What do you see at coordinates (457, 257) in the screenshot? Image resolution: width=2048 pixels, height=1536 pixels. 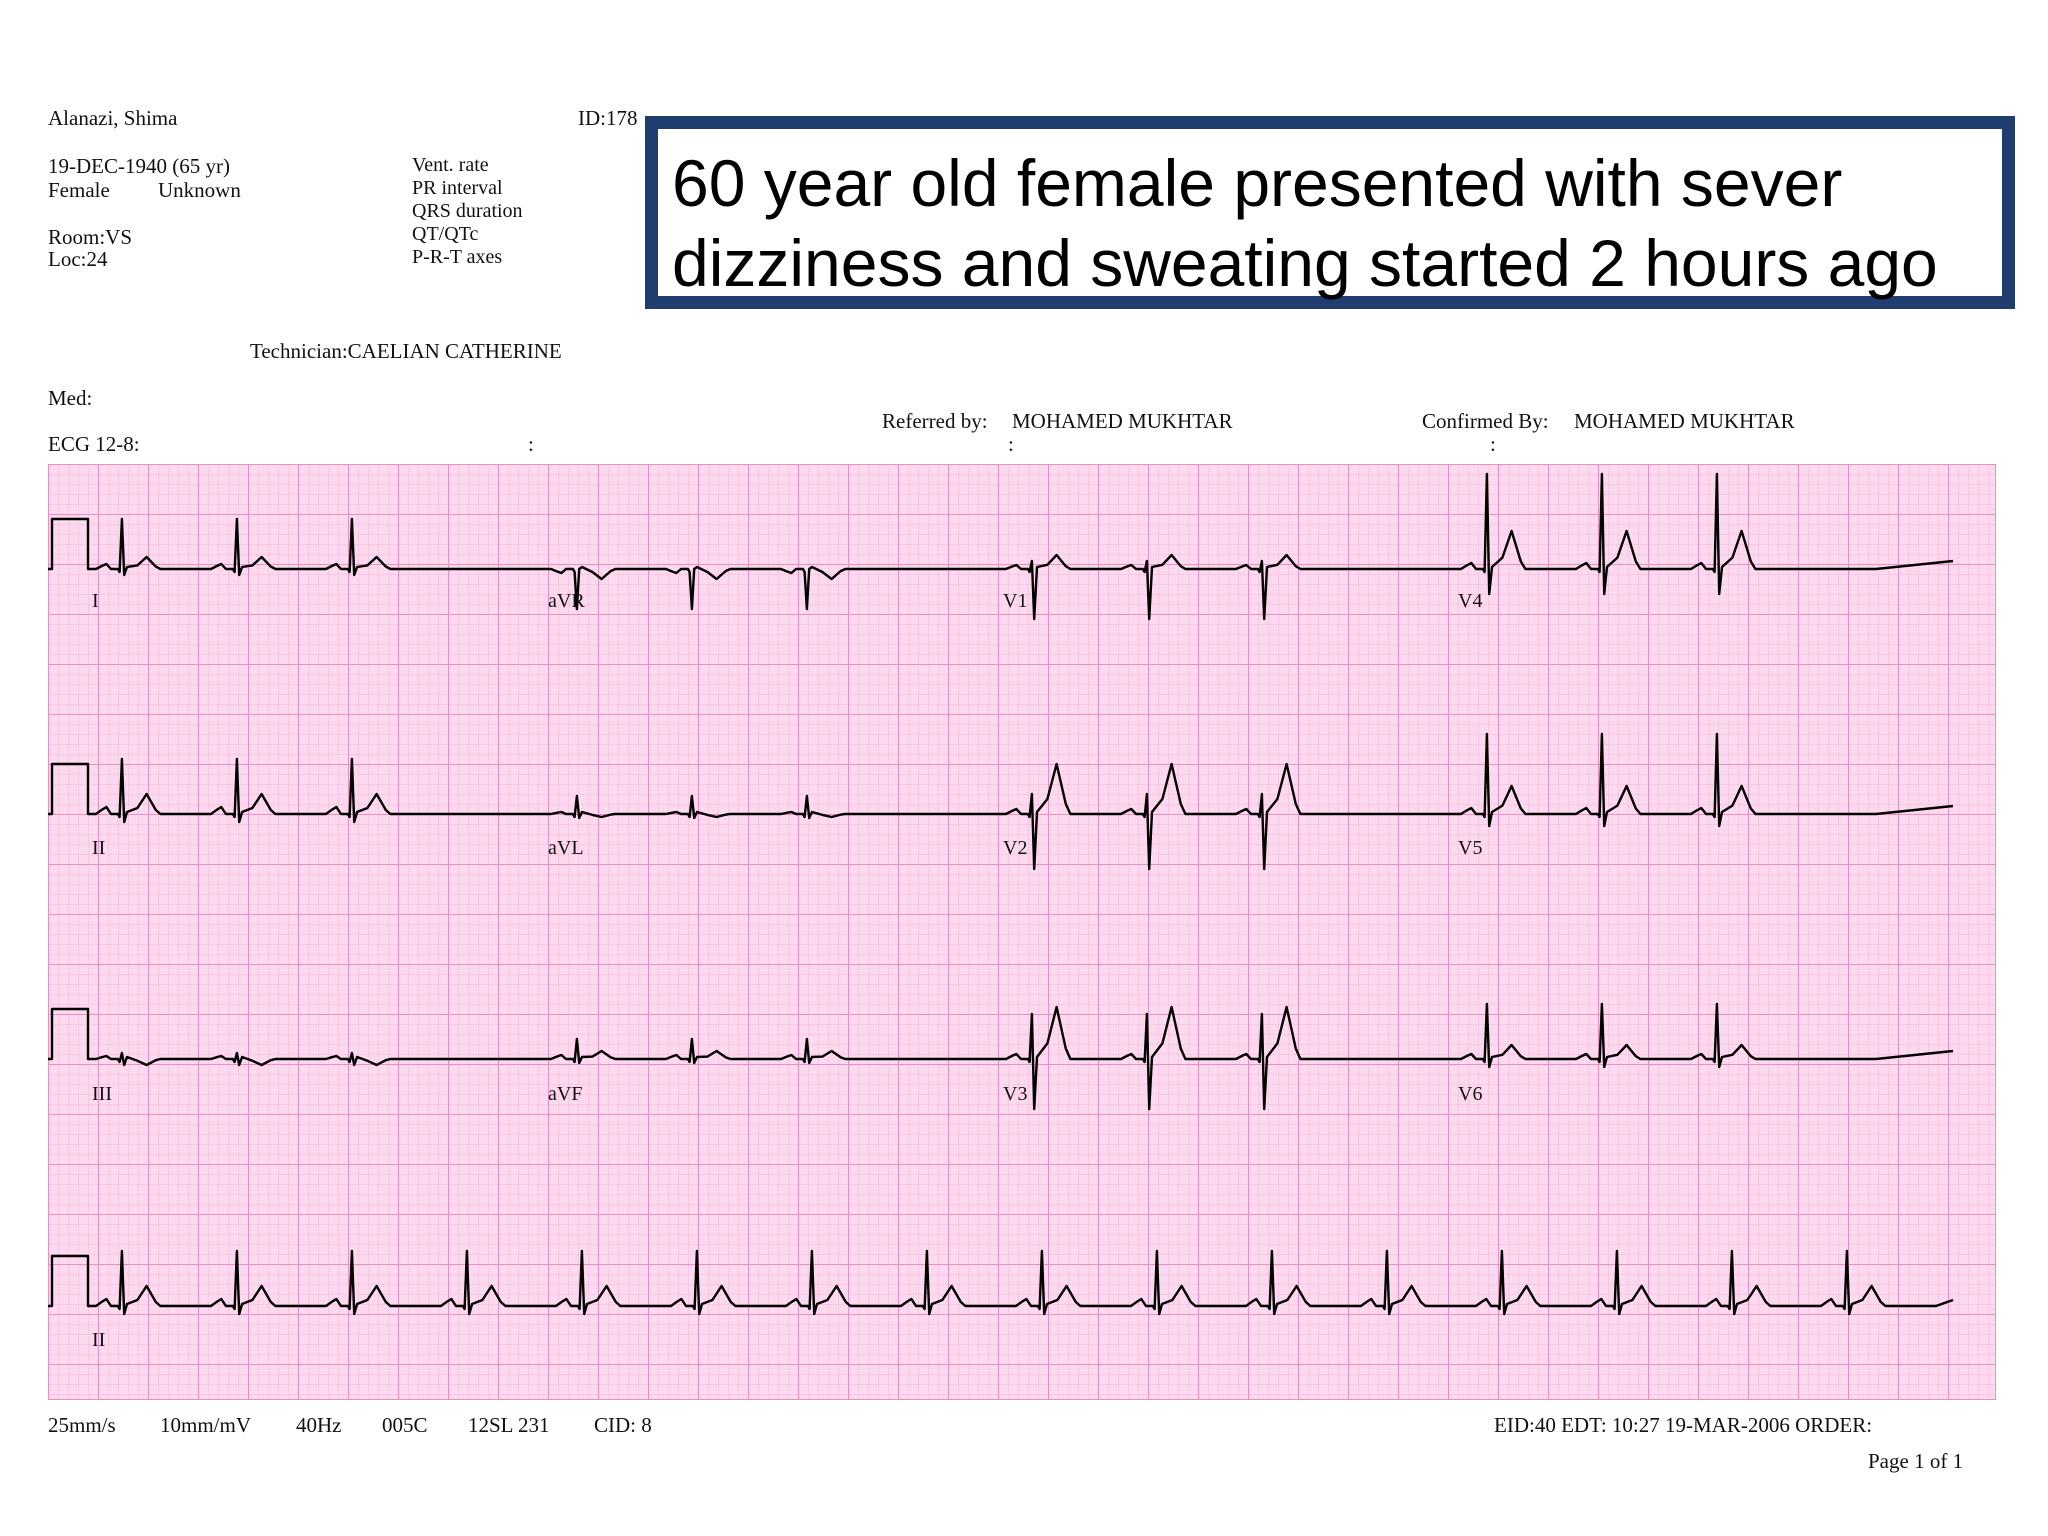 I see `measure-prt-axes: P-R-T axes` at bounding box center [457, 257].